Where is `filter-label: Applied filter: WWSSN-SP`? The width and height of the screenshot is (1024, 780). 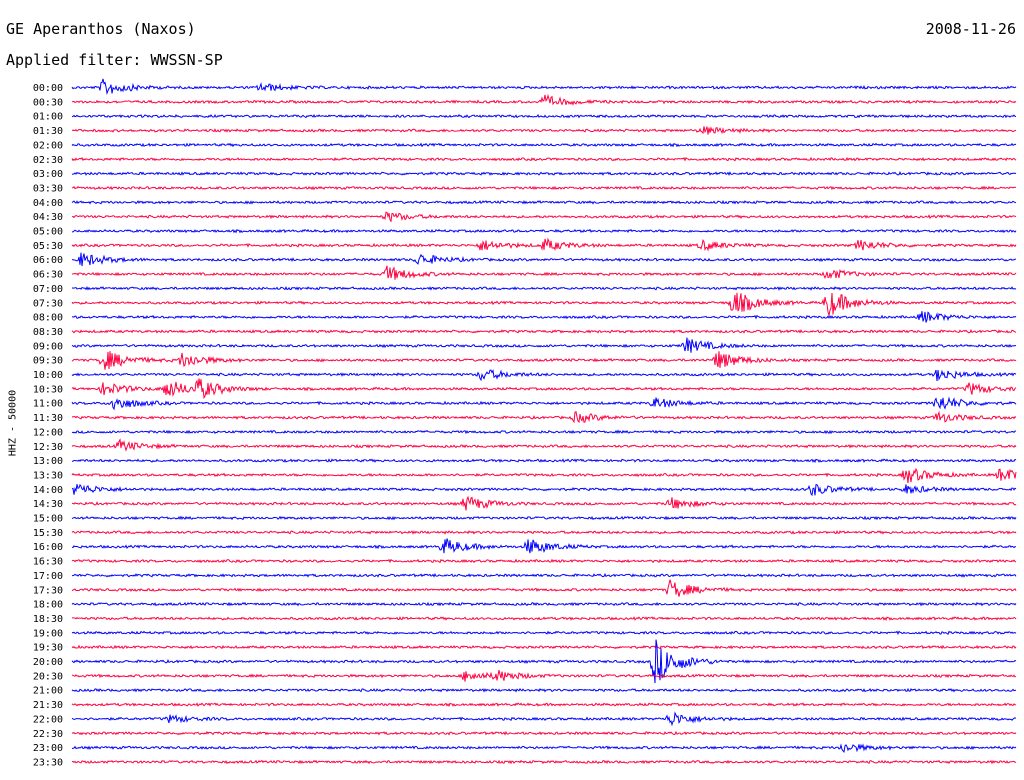 filter-label: Applied filter: WWSSN-SP is located at coordinates (114, 60).